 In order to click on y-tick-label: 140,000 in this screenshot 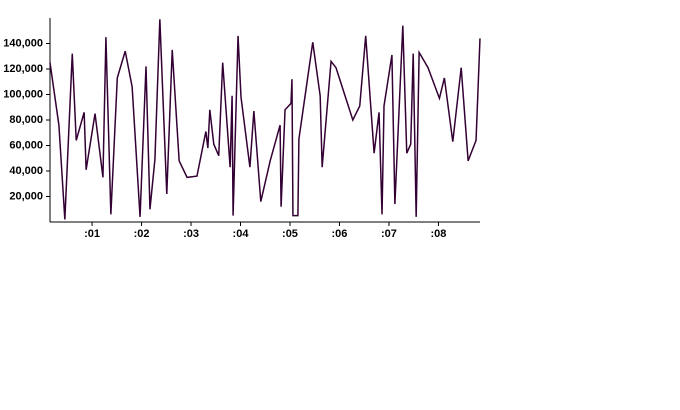, I will do `click(23, 43)`.